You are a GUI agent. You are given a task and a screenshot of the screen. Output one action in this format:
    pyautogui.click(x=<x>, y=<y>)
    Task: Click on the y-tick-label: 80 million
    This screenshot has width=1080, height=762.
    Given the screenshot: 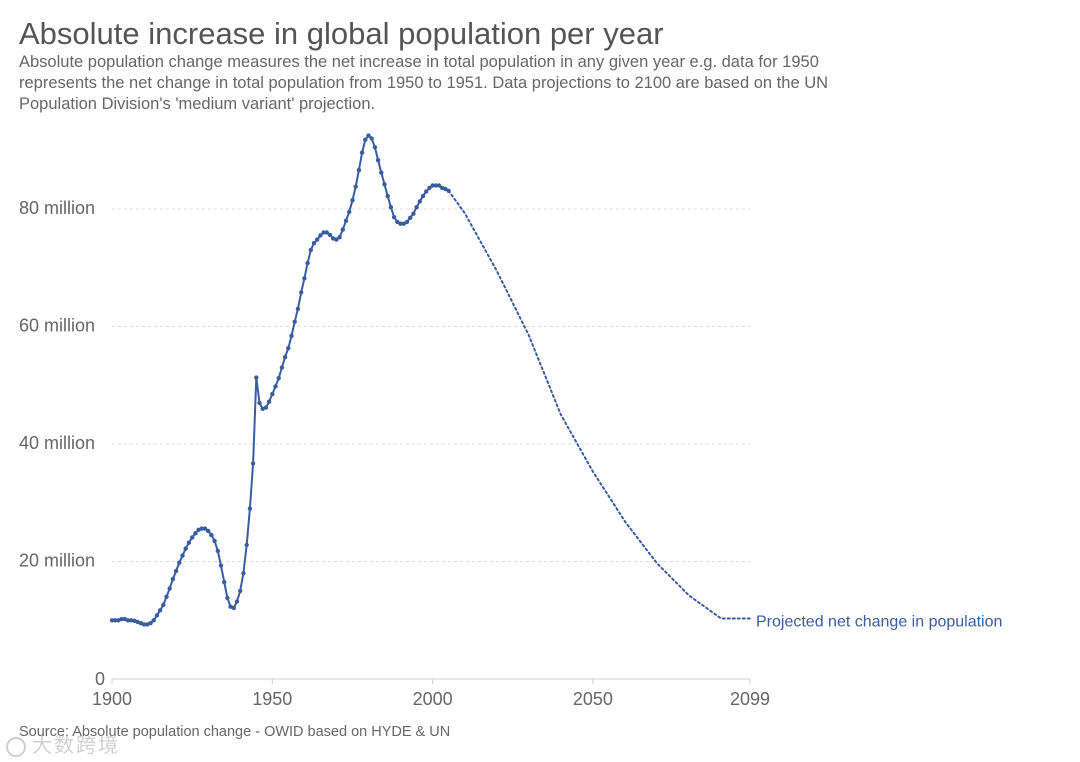 What is the action you would take?
    pyautogui.click(x=57, y=208)
    